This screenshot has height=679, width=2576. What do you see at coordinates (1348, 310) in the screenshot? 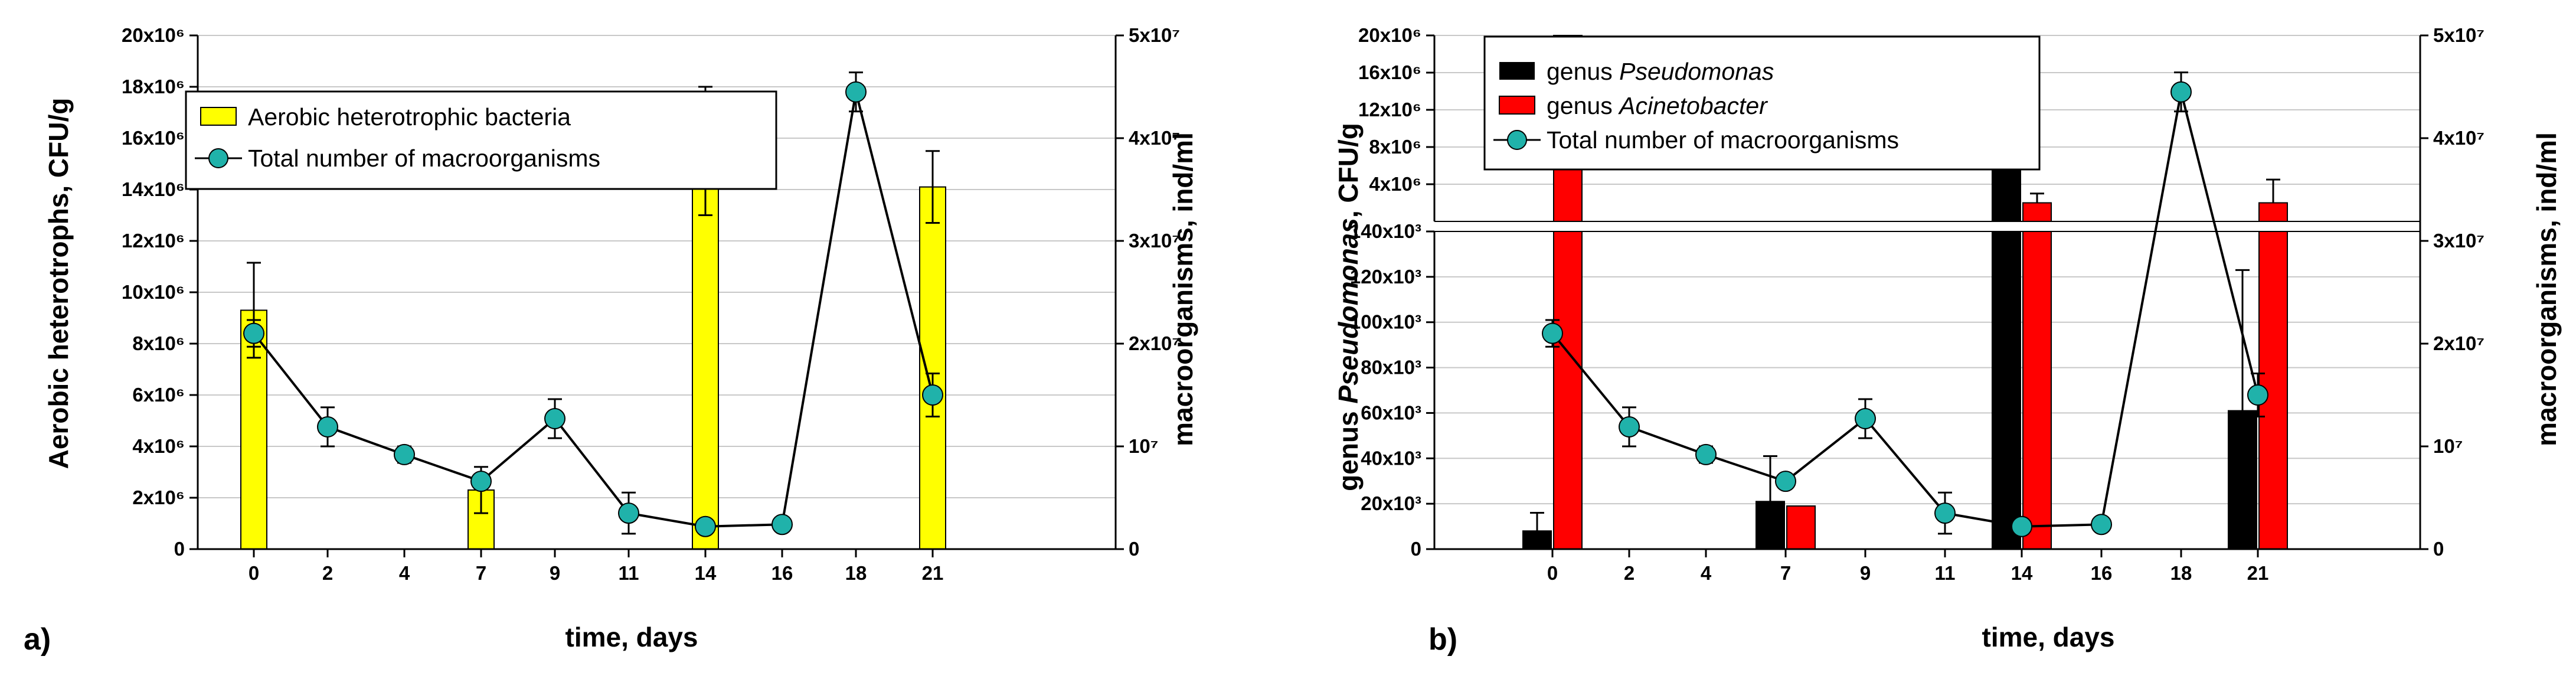
I see `panel-b-y-axis-label-italic: Pseudomonas` at bounding box center [1348, 310].